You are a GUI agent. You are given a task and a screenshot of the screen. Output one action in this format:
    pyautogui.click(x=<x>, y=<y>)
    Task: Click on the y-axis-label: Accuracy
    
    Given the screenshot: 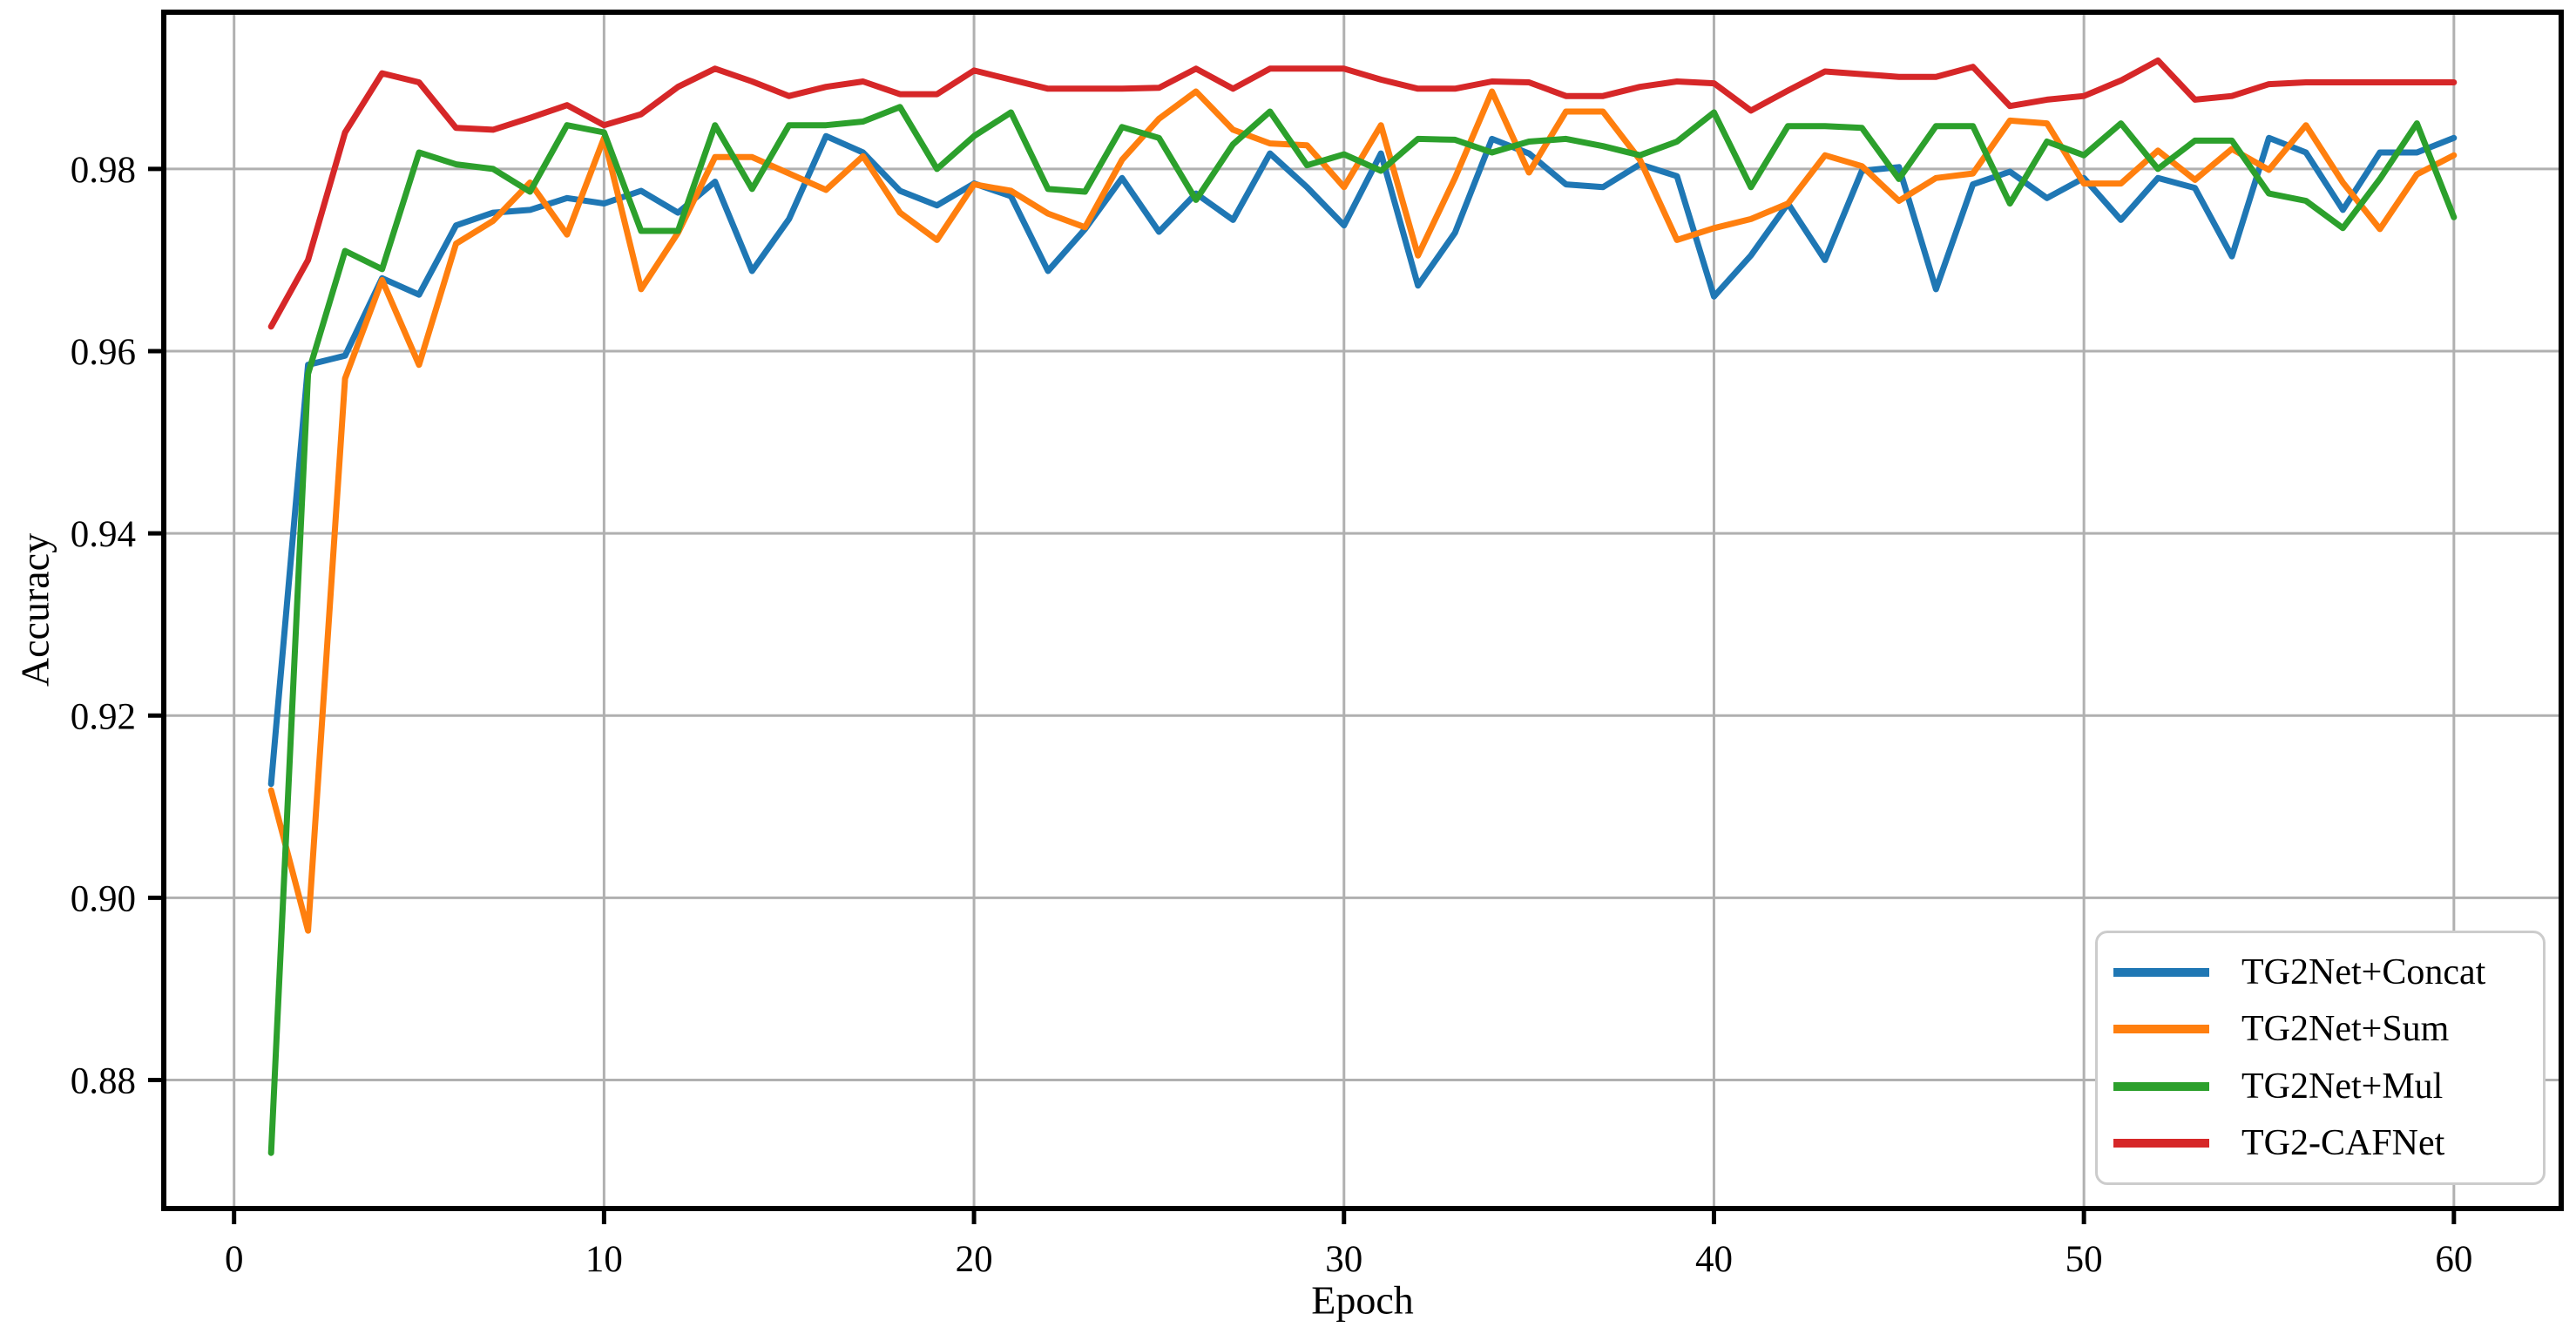 What is the action you would take?
    pyautogui.click(x=34, y=609)
    